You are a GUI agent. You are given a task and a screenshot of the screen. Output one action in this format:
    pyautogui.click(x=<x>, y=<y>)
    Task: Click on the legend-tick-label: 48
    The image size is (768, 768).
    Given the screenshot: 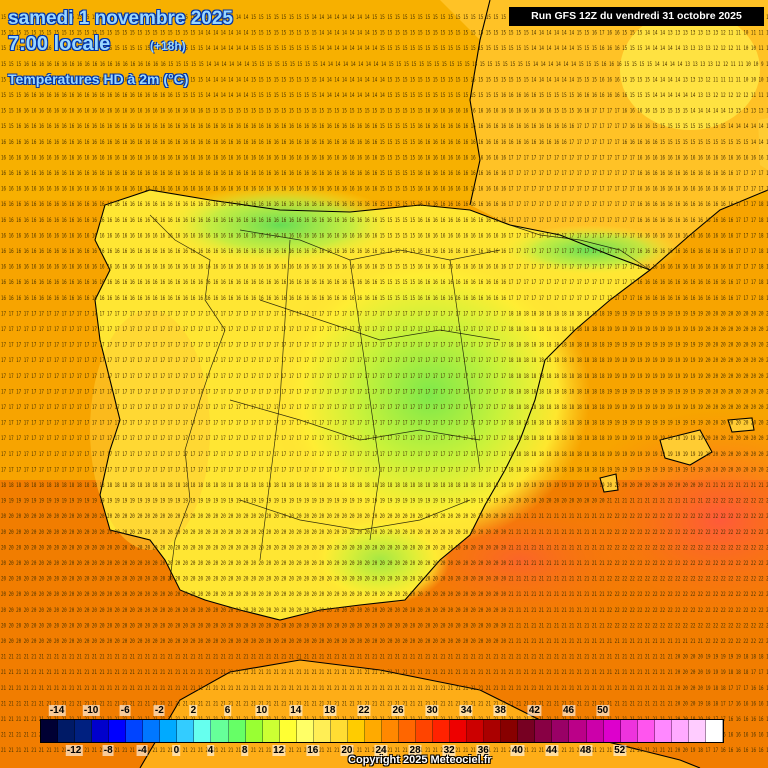 What is the action you would take?
    pyautogui.click(x=586, y=750)
    